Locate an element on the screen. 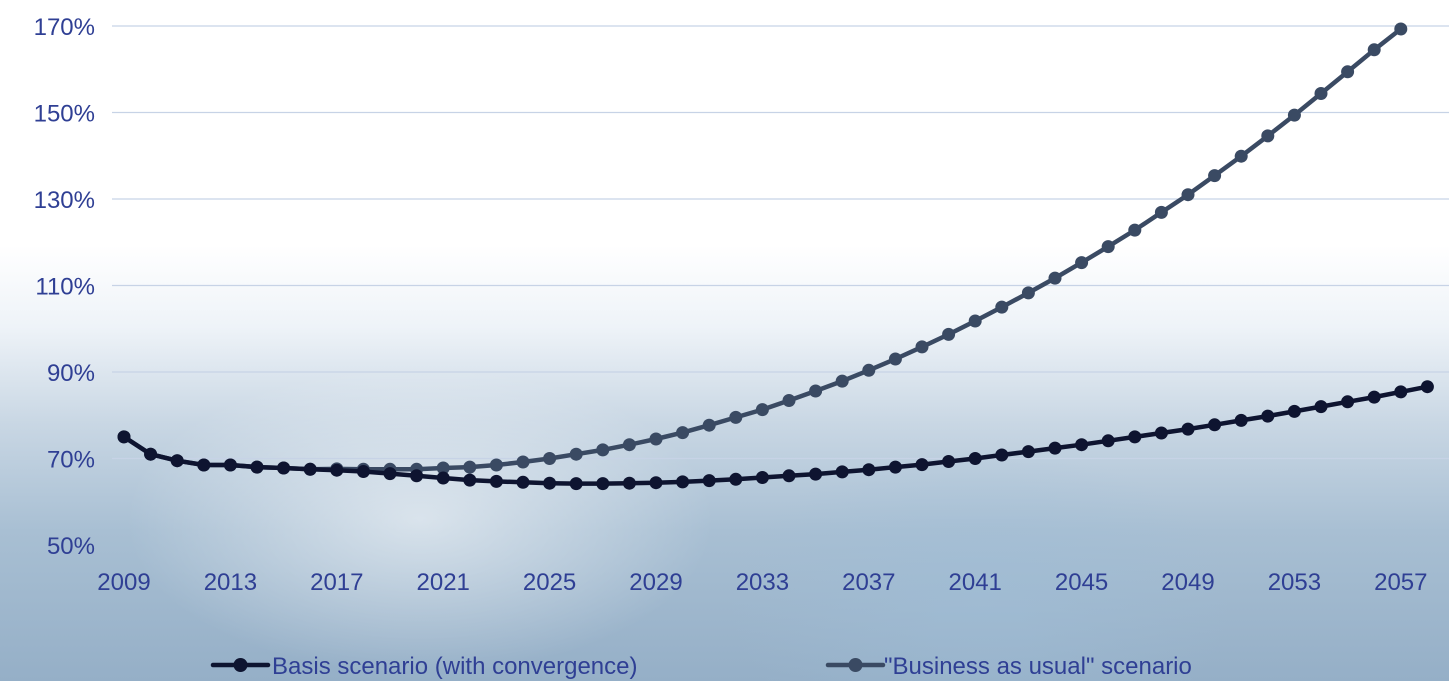 This screenshot has width=1449, height=681. legend-label: "Business as usual" scenario is located at coordinates (1038, 666).